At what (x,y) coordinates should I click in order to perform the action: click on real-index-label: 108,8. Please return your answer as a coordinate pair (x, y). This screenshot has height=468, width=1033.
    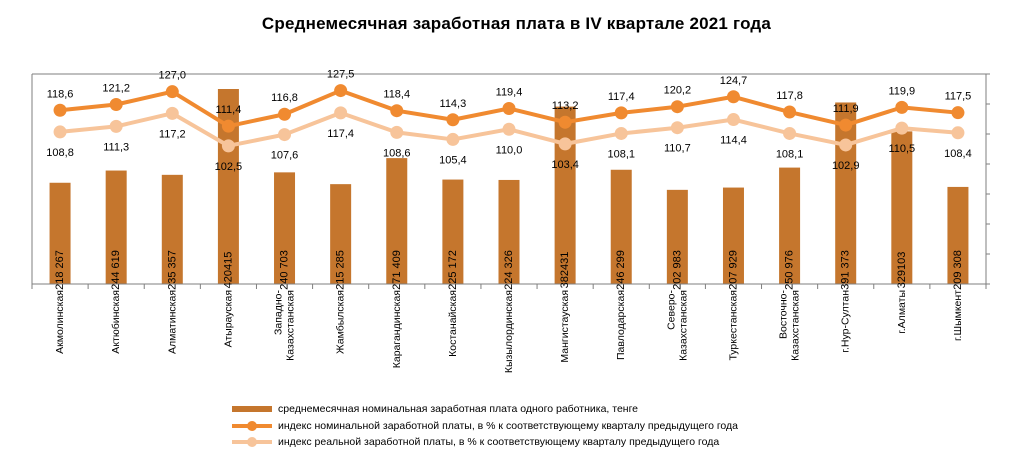
    Looking at the image, I should click on (60, 153).